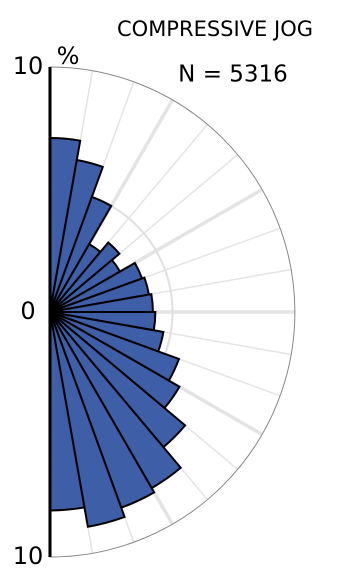 This screenshot has width=345, height=572. I want to click on r-tick-label: 0, so click(27, 311).